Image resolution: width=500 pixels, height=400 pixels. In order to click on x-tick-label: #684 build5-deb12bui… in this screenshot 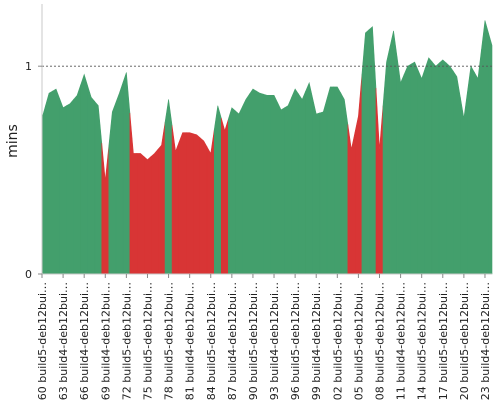, I will do `click(211, 341)`.